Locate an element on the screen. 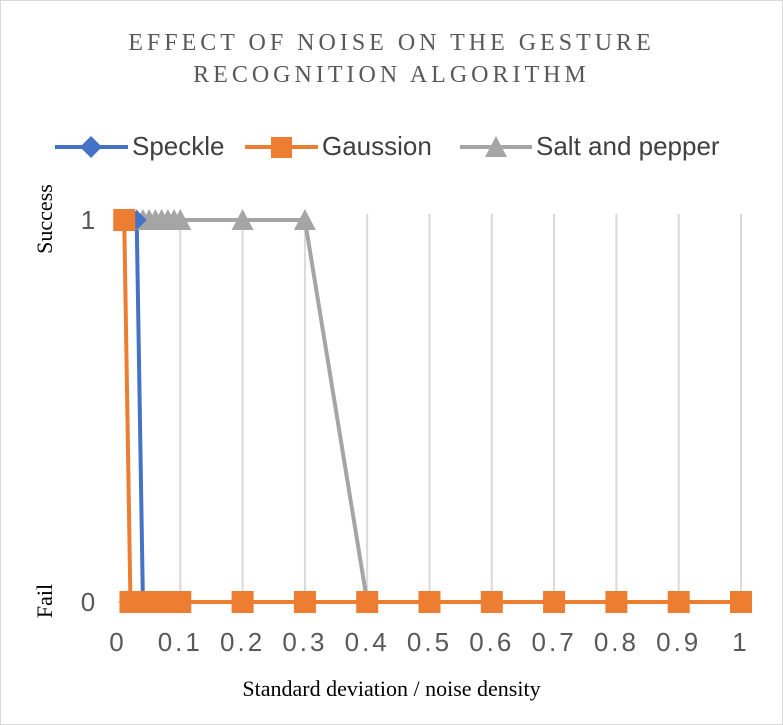 The height and width of the screenshot is (725, 783). legend-markers is located at coordinates (293, 147).